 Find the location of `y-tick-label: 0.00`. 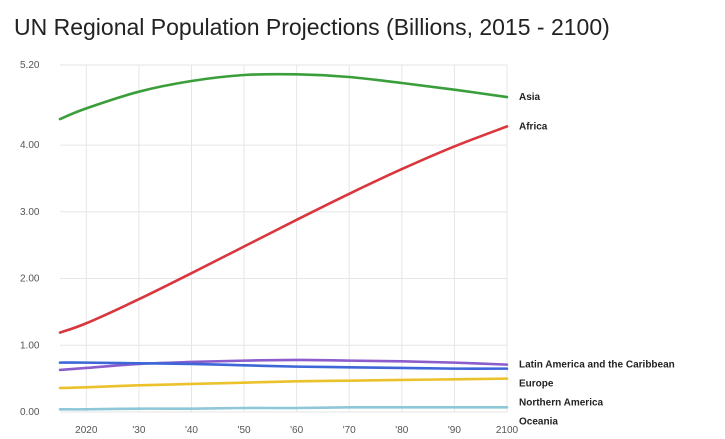

y-tick-label: 0.00 is located at coordinates (30, 412).